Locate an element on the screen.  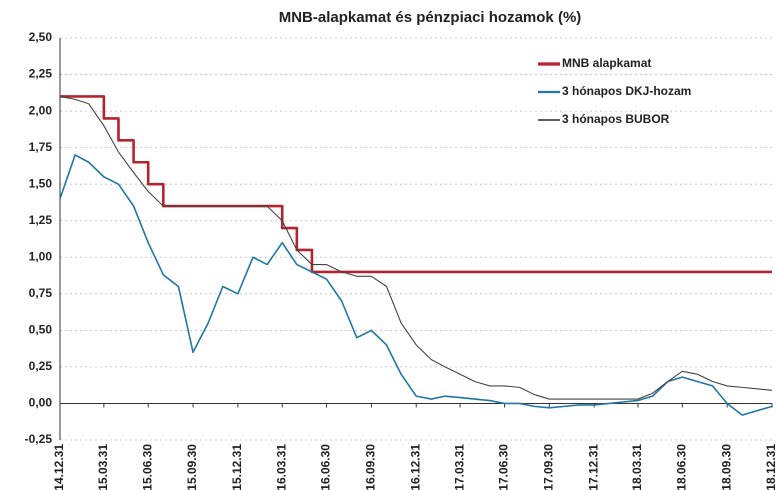
x-tick-label: 2015.09.30 is located at coordinates (192, 467).